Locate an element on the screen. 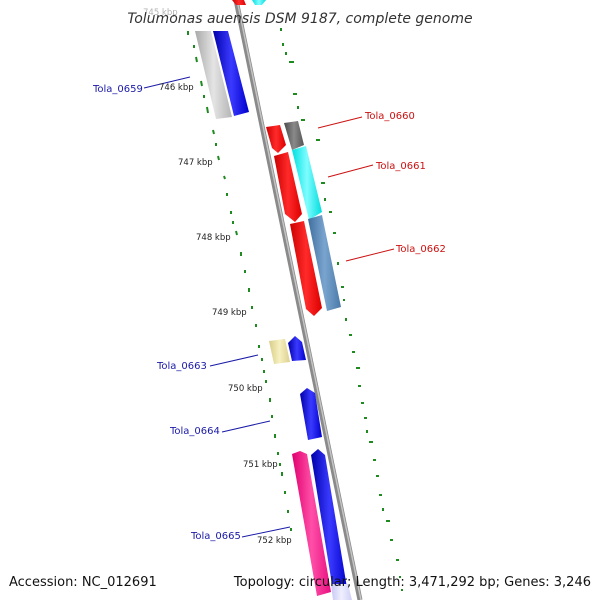  gene-cds-tola-0665-lavender is located at coordinates (341, 592).